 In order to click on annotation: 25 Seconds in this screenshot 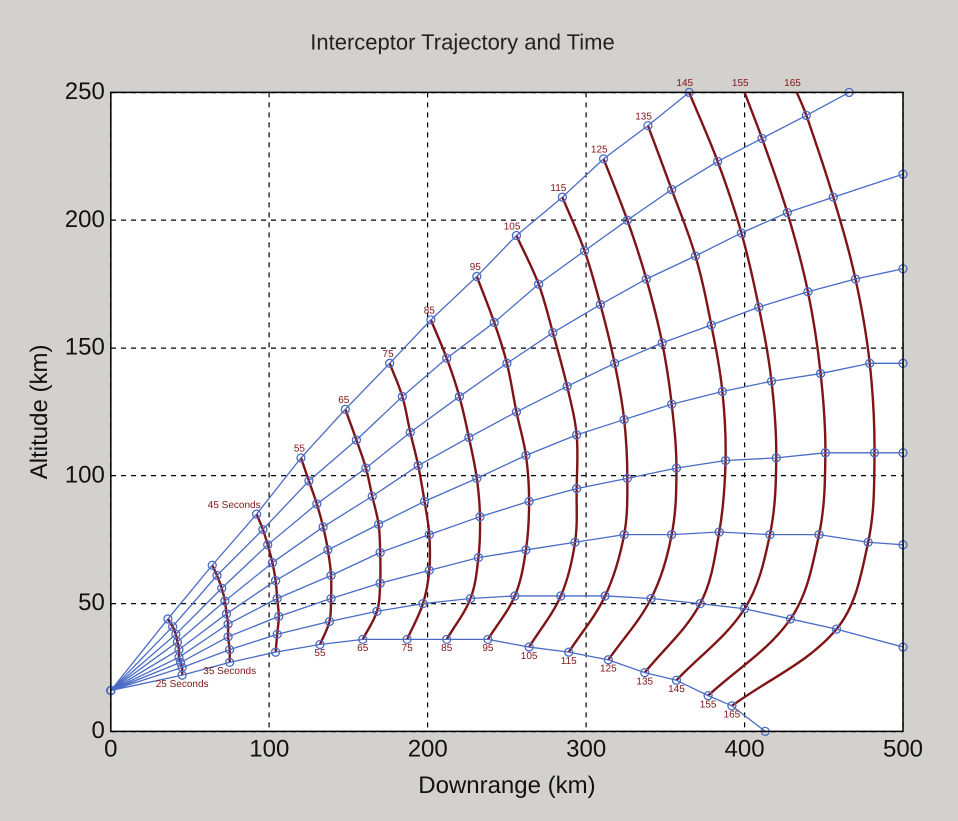, I will do `click(182, 684)`.